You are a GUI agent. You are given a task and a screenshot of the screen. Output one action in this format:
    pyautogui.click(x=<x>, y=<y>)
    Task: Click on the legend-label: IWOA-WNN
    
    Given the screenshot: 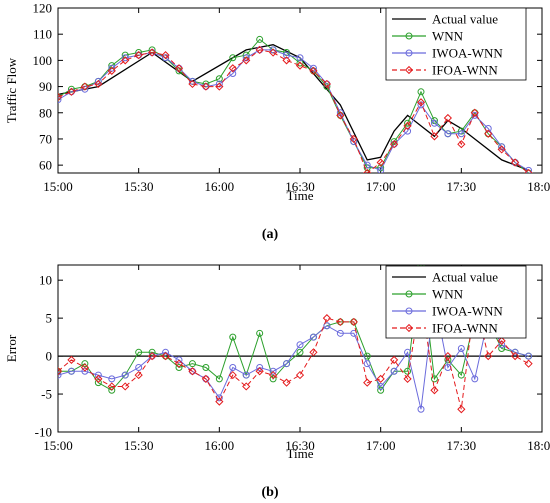 What is the action you would take?
    pyautogui.click(x=467, y=53)
    